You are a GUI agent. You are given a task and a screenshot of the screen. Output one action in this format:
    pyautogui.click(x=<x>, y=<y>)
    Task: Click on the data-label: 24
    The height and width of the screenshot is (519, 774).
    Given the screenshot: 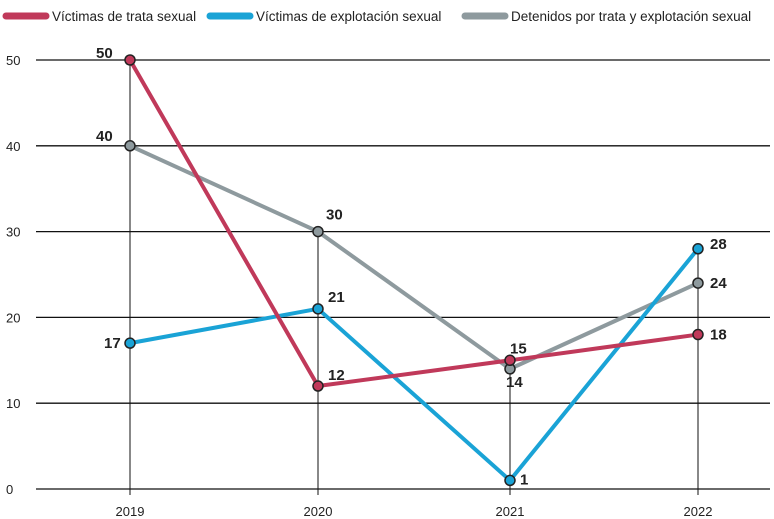 What is the action you would take?
    pyautogui.click(x=718, y=283)
    